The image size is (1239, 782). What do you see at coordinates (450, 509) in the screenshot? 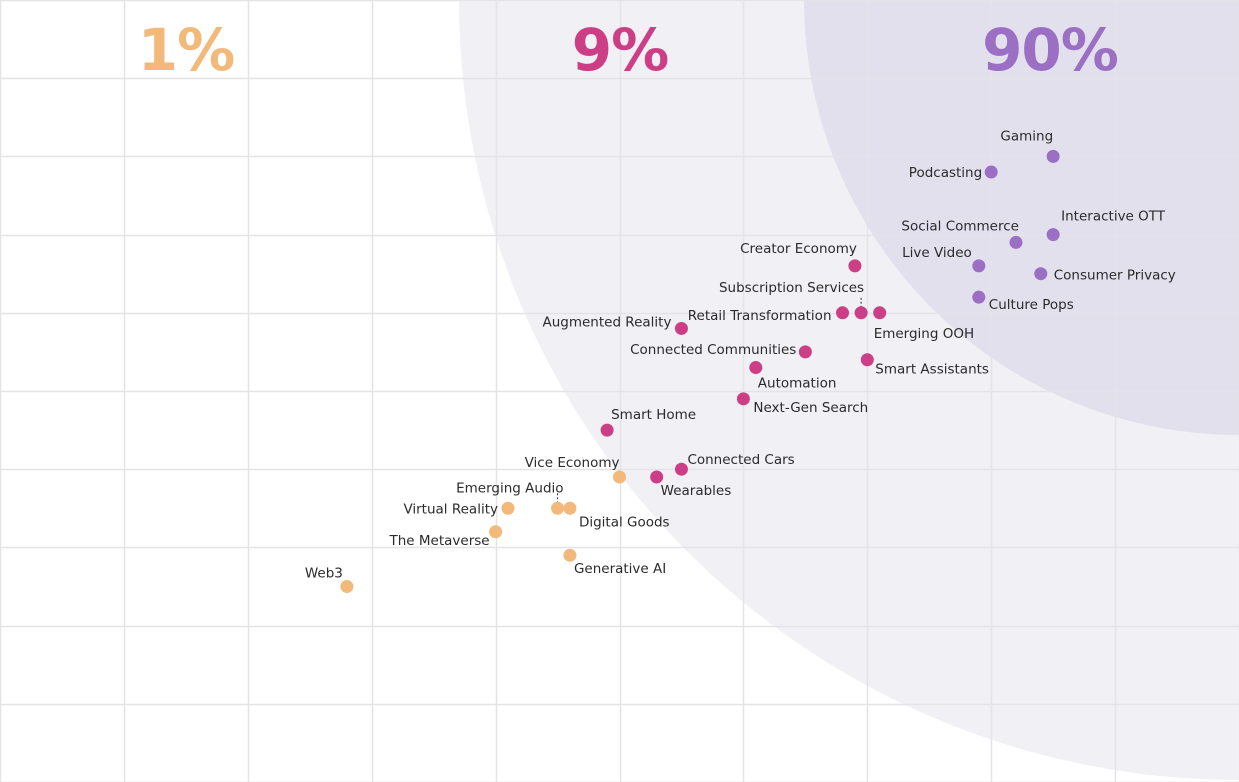
I see `label-virtual-reality: Virtual Reality` at bounding box center [450, 509].